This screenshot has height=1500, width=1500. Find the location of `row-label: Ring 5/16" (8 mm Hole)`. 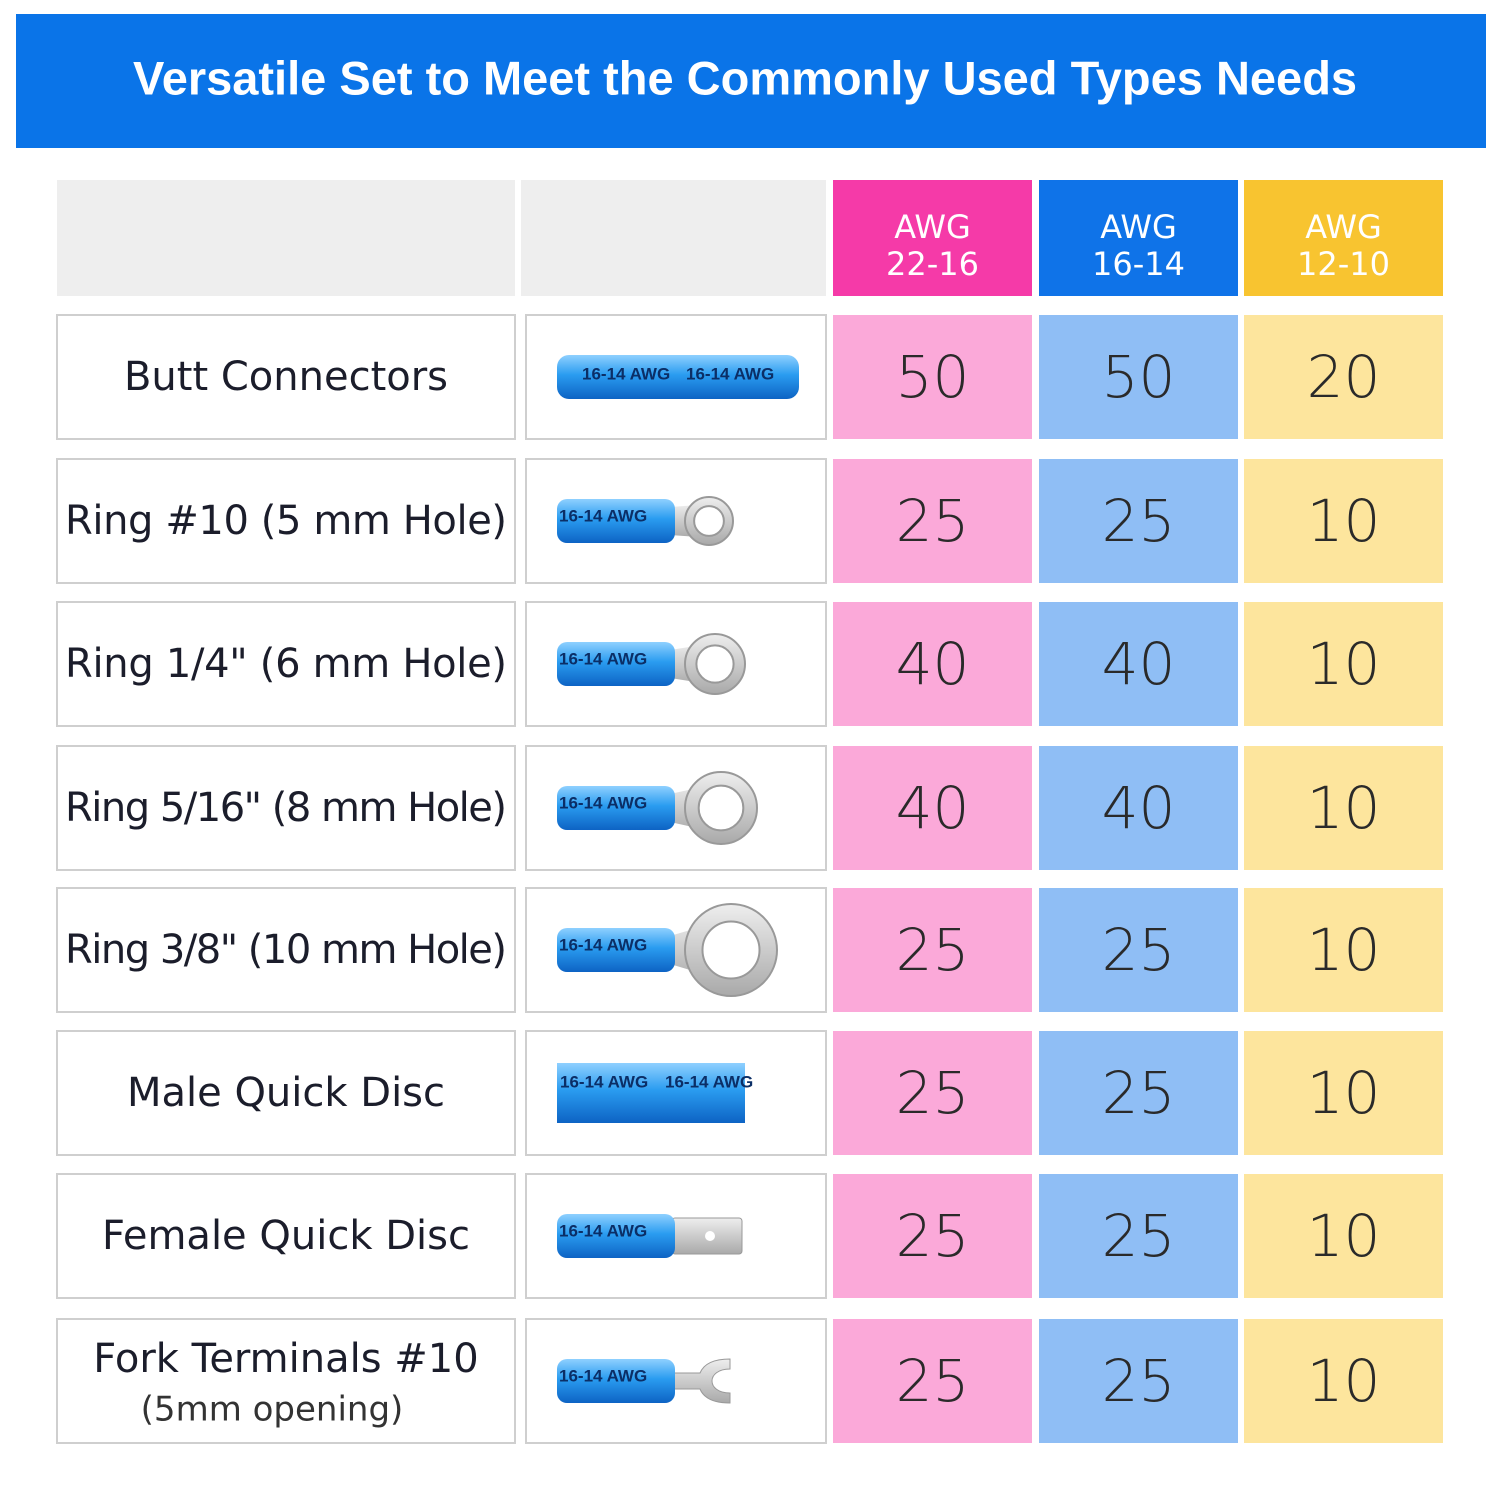

row-label: Ring 5/16" (8 mm Hole) is located at coordinates (286, 808).